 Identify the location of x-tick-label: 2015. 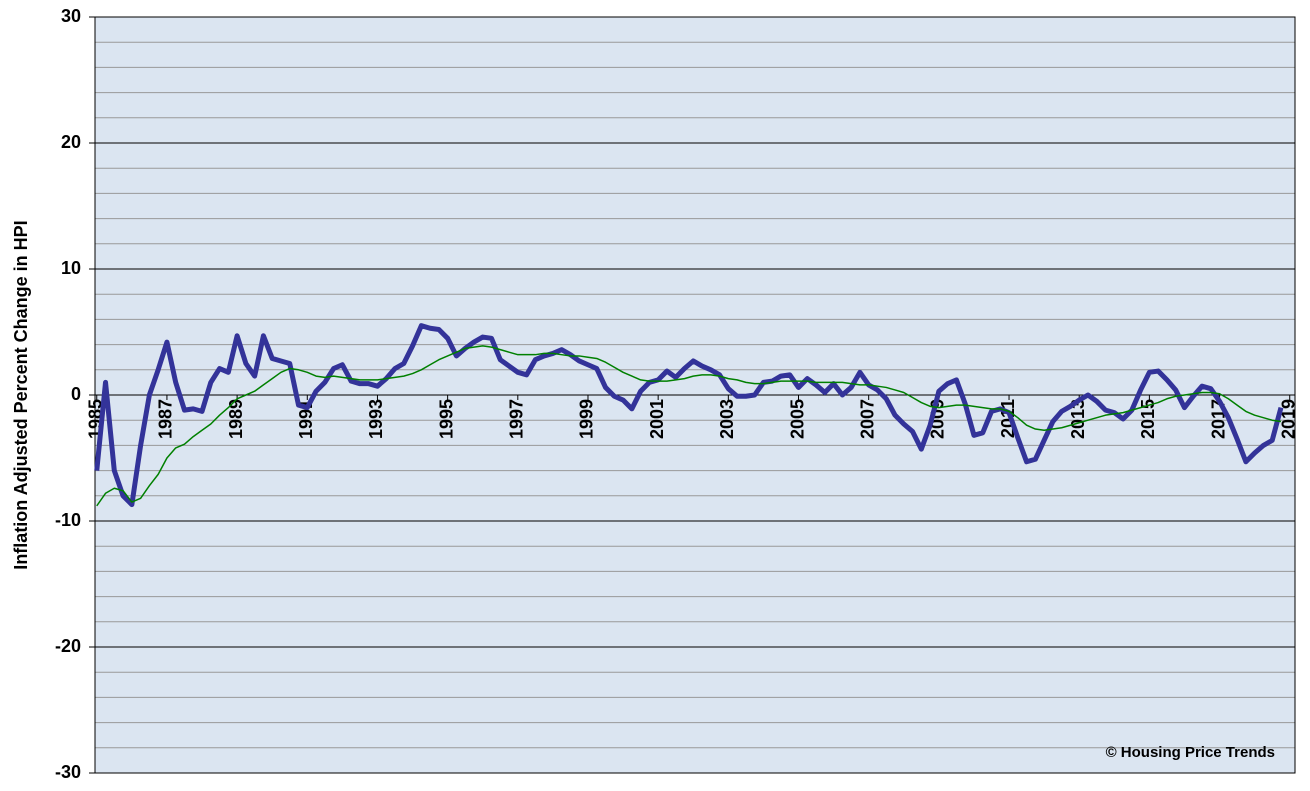
(1148, 419).